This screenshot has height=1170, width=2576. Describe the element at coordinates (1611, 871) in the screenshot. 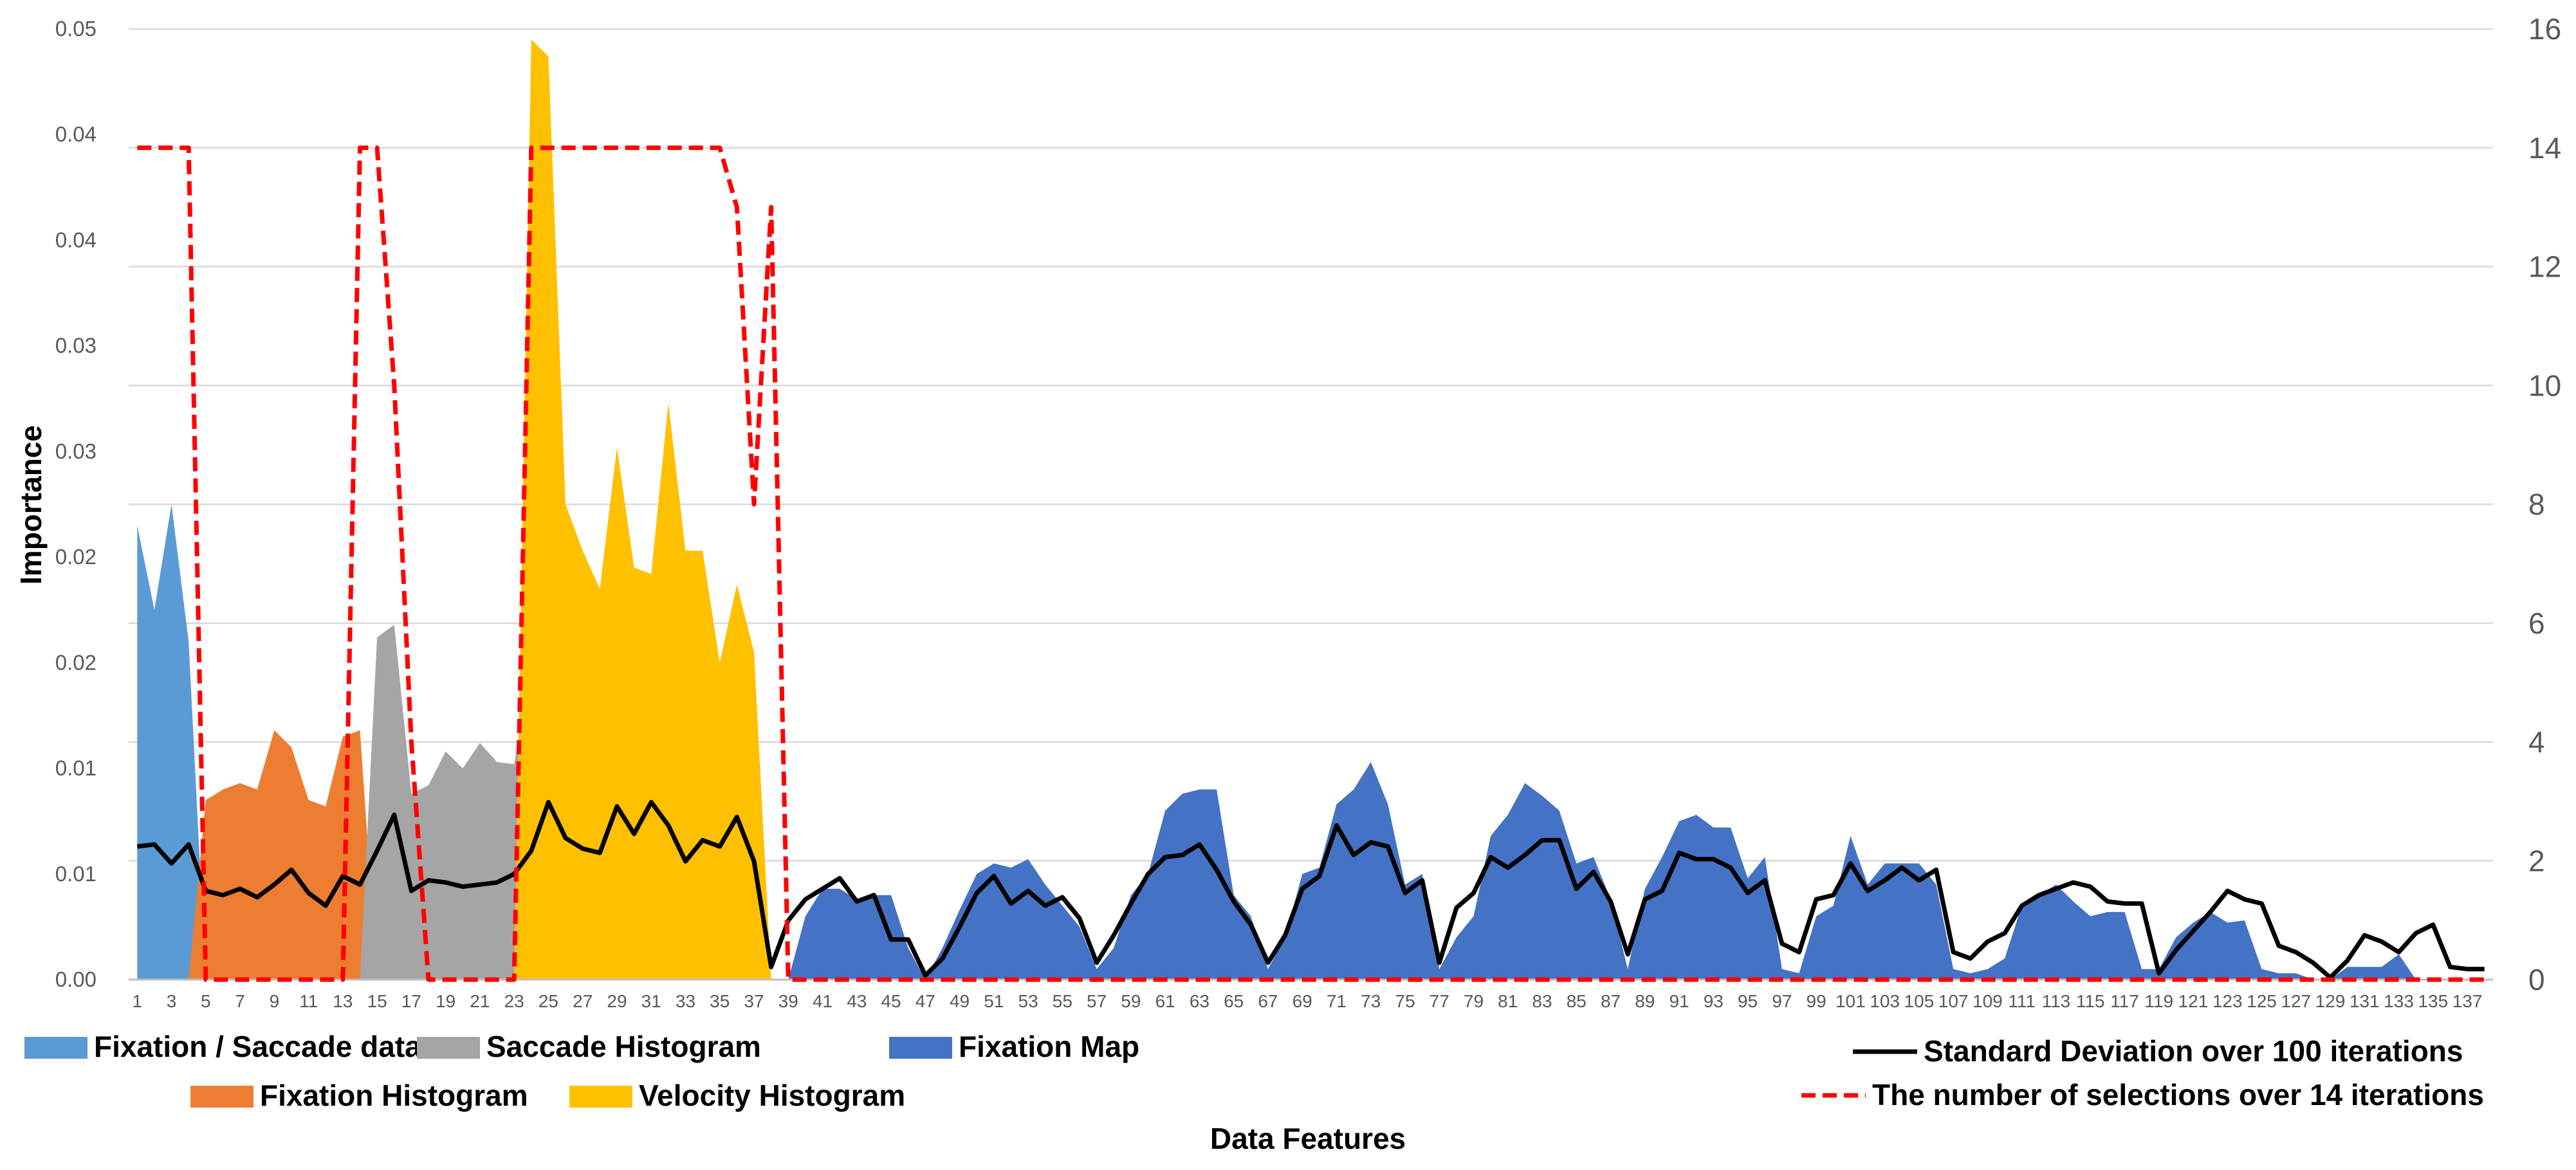

I see `area-series-fixation-map` at that location.